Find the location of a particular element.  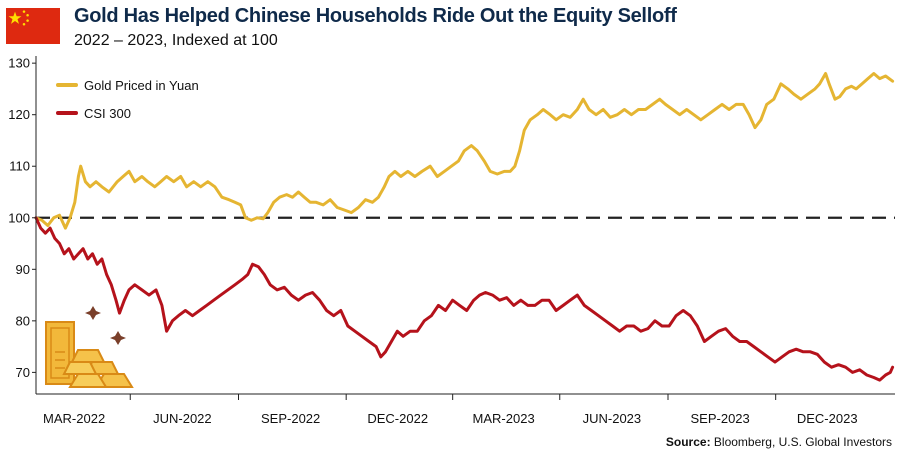

x-tick-label: DEC-2023 is located at coordinates (827, 418).